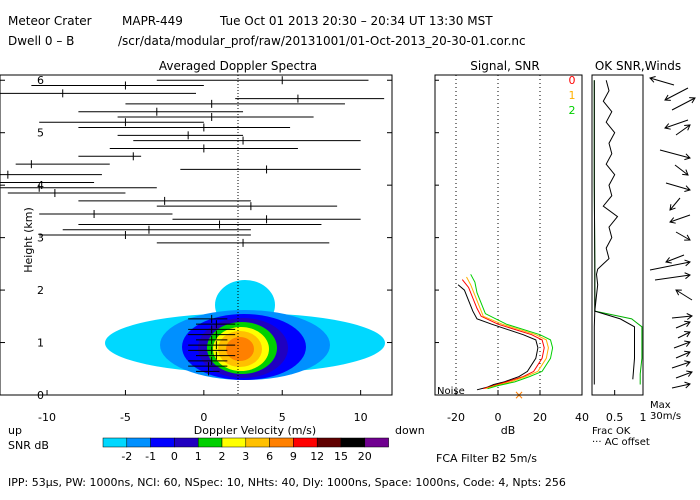  I want to click on colorbar-swatches, so click(245, 442).